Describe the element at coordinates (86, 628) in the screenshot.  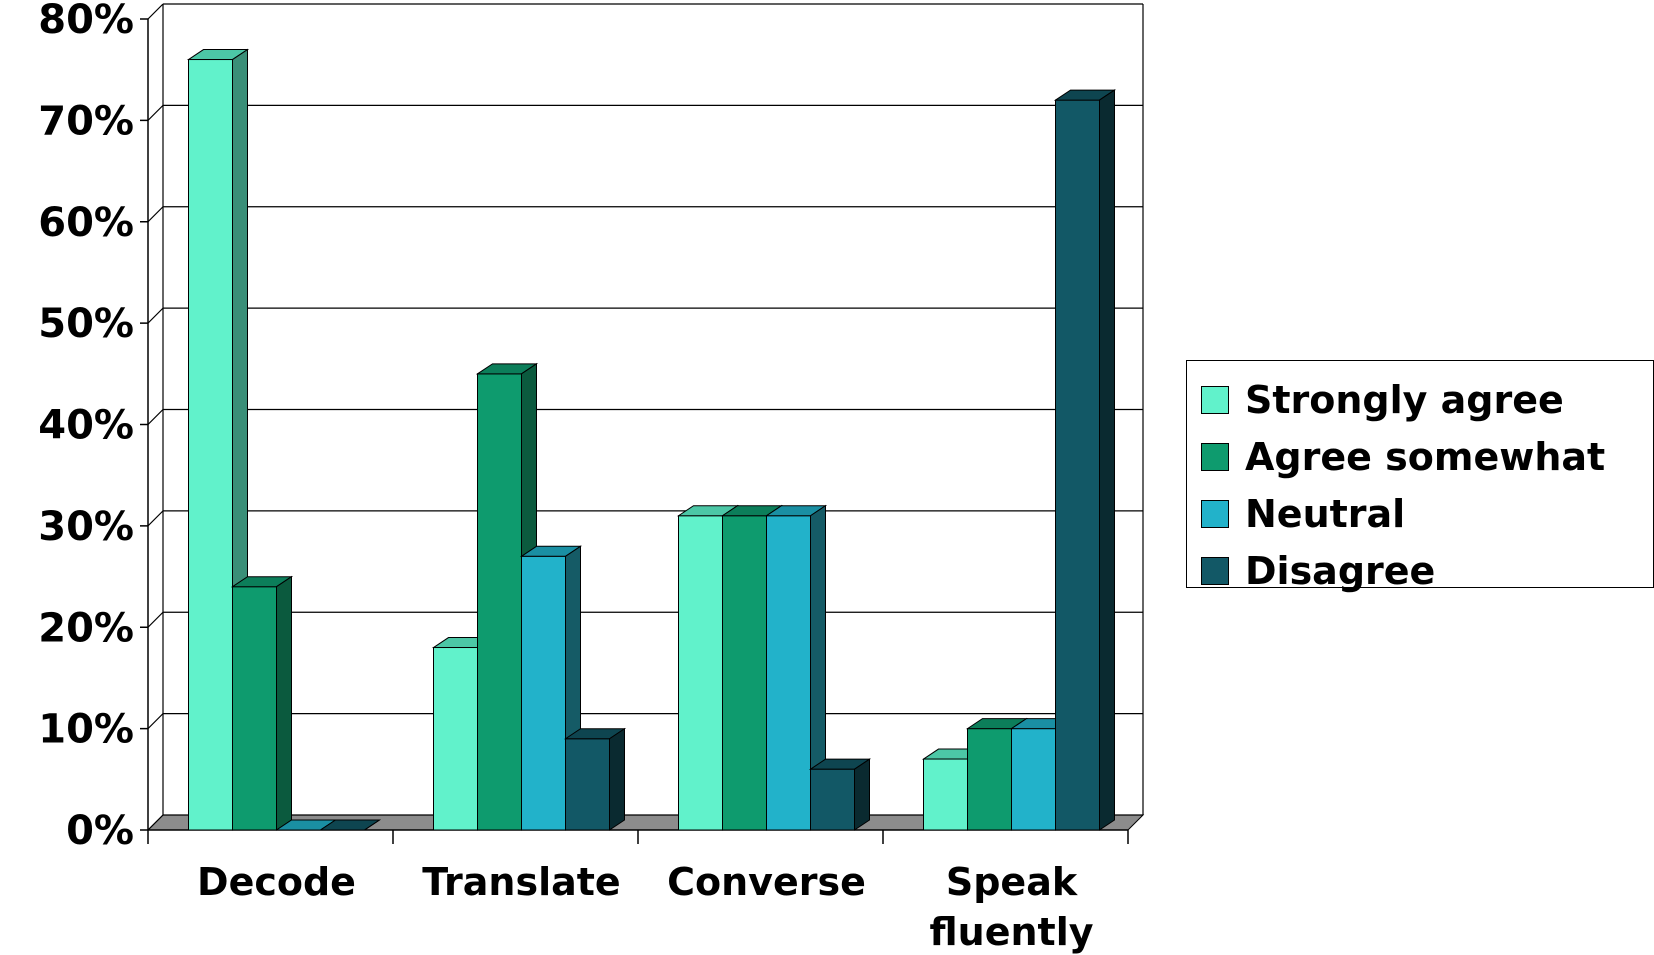
I see `y-tick-label: 20%` at that location.